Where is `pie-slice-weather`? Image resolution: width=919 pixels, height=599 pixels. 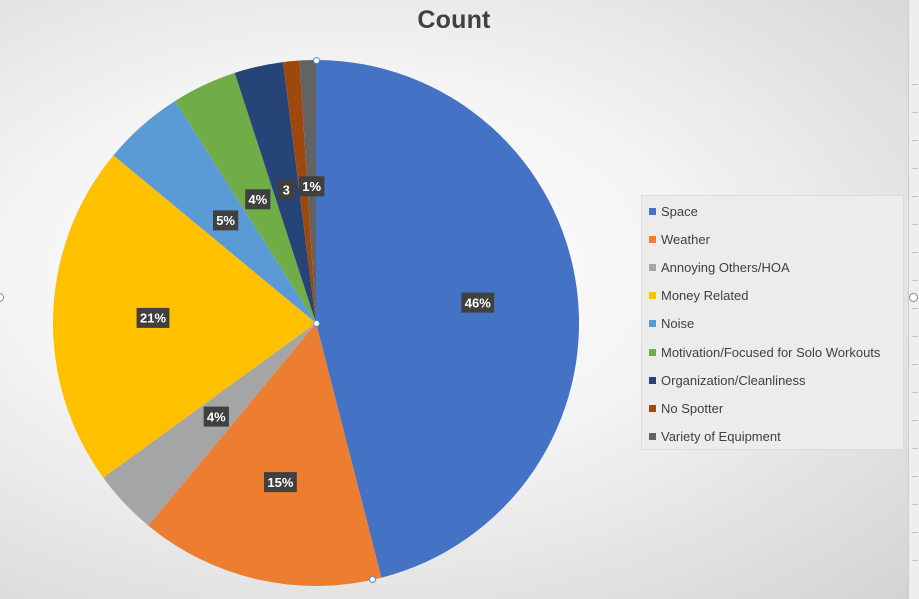 pie-slice-weather is located at coordinates (265, 455).